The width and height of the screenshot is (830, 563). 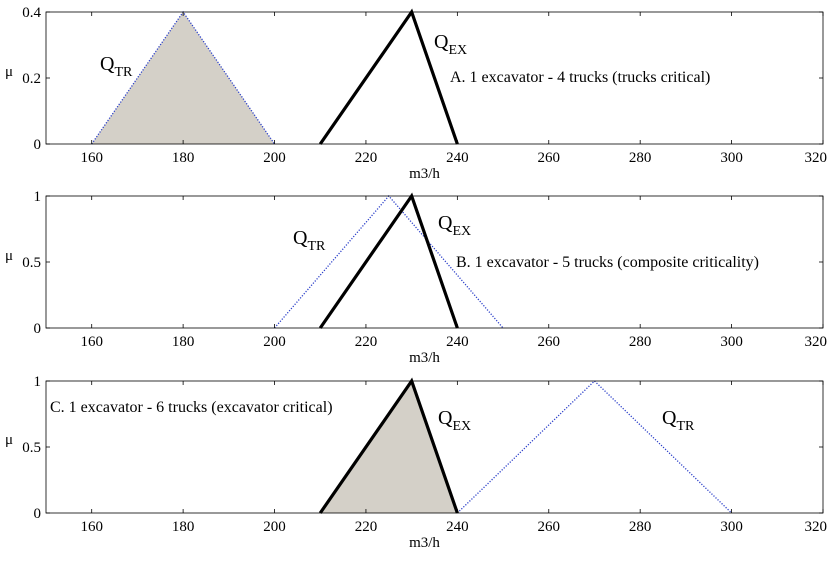 What do you see at coordinates (31, 13) in the screenshot?
I see `y-tick-label: 0.4` at bounding box center [31, 13].